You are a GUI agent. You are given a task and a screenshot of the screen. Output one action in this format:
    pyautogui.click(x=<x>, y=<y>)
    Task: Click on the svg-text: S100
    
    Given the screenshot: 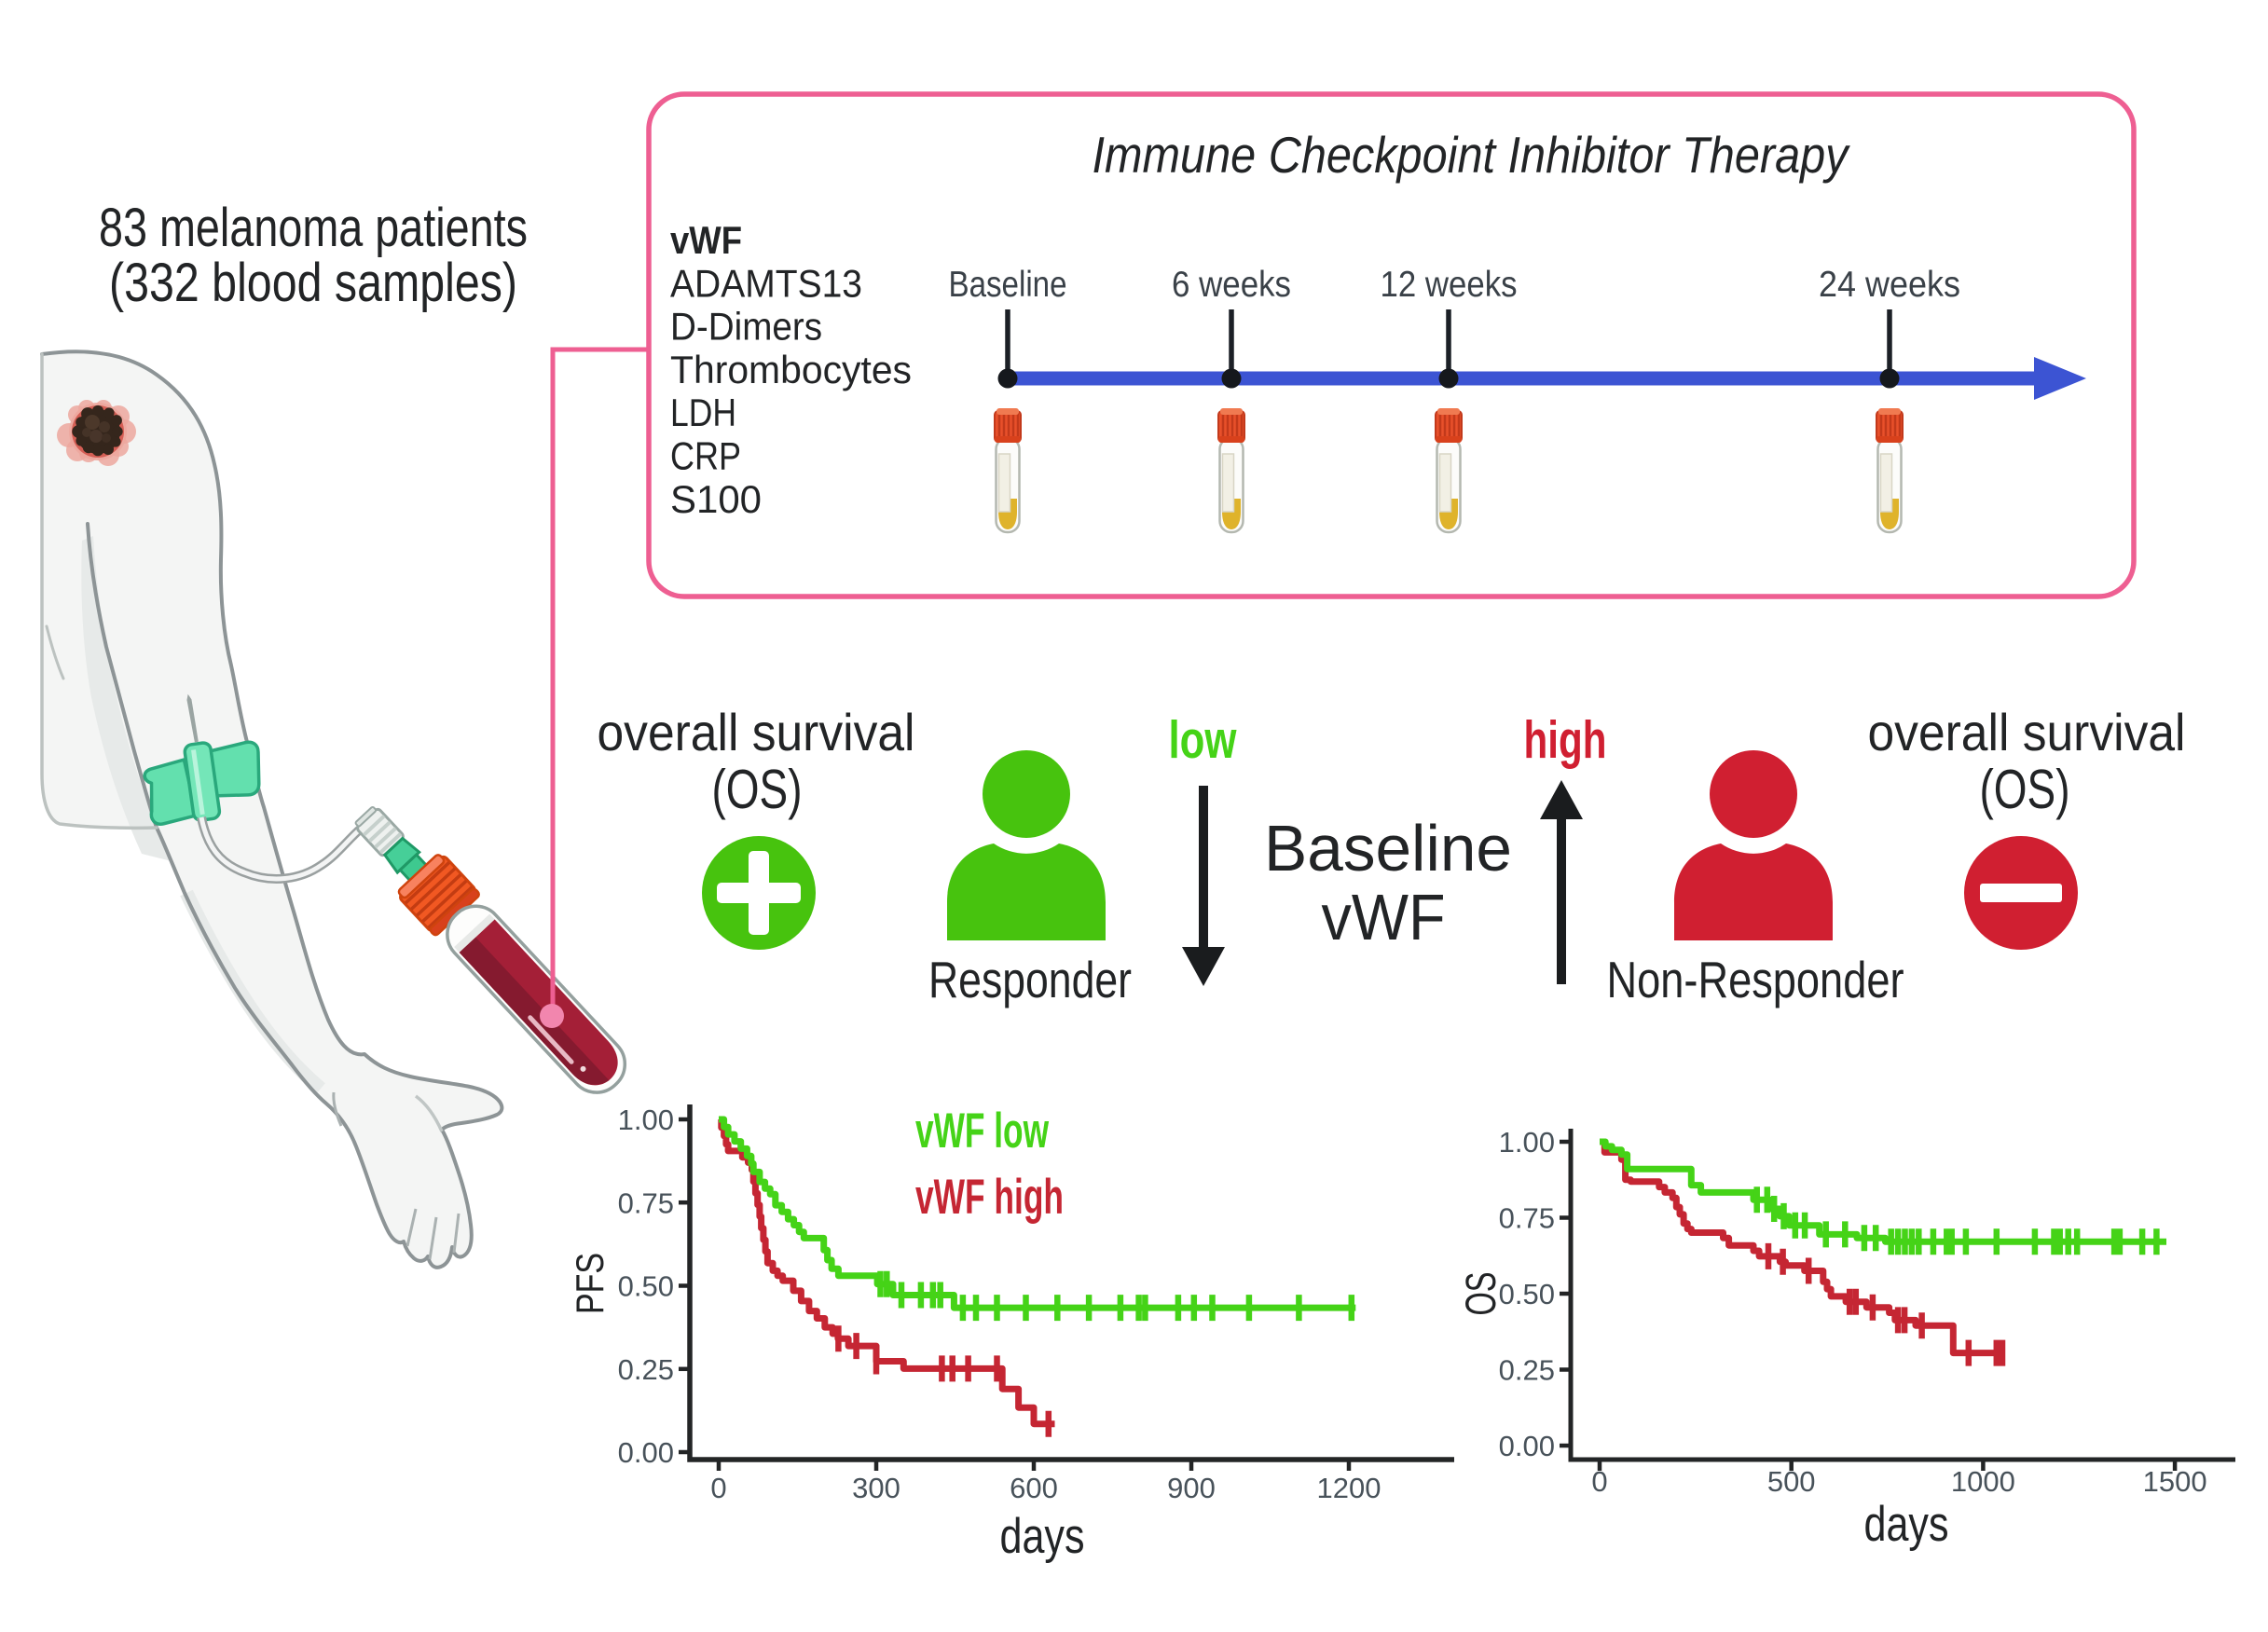 What is the action you would take?
    pyautogui.click(x=716, y=499)
    